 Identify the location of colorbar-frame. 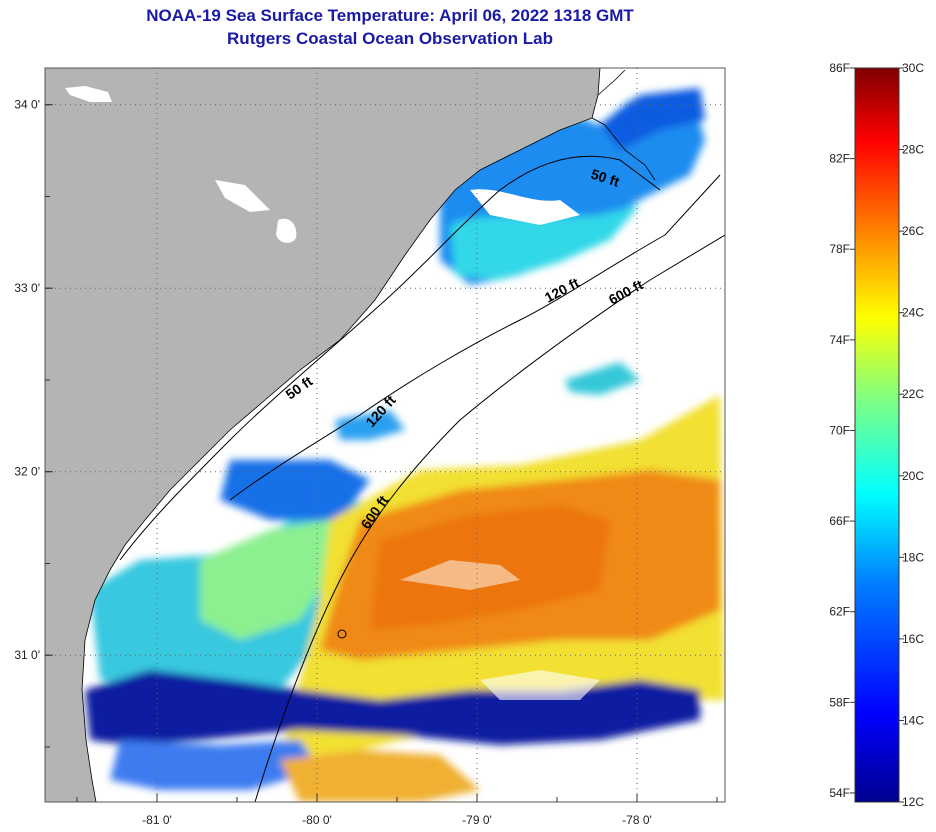
(877, 435).